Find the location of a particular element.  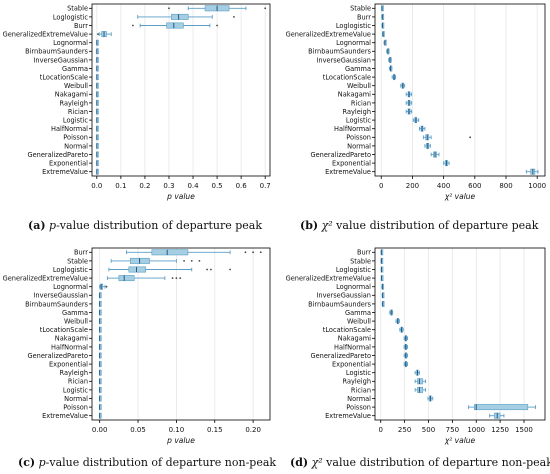

chart-a-outlier is located at coordinates (265, 8).